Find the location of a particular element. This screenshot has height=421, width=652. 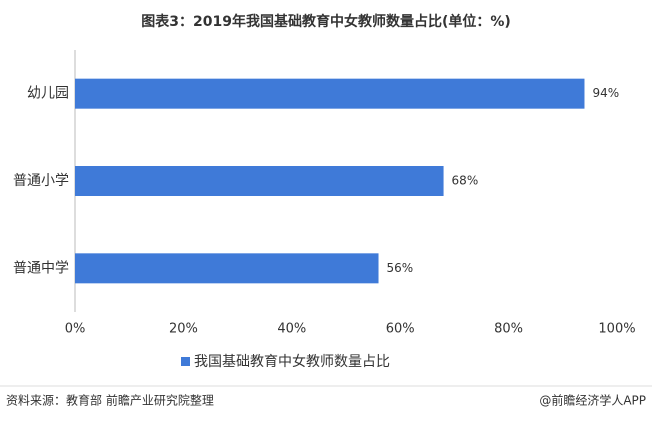

x-tick-label: 80% is located at coordinates (508, 329).